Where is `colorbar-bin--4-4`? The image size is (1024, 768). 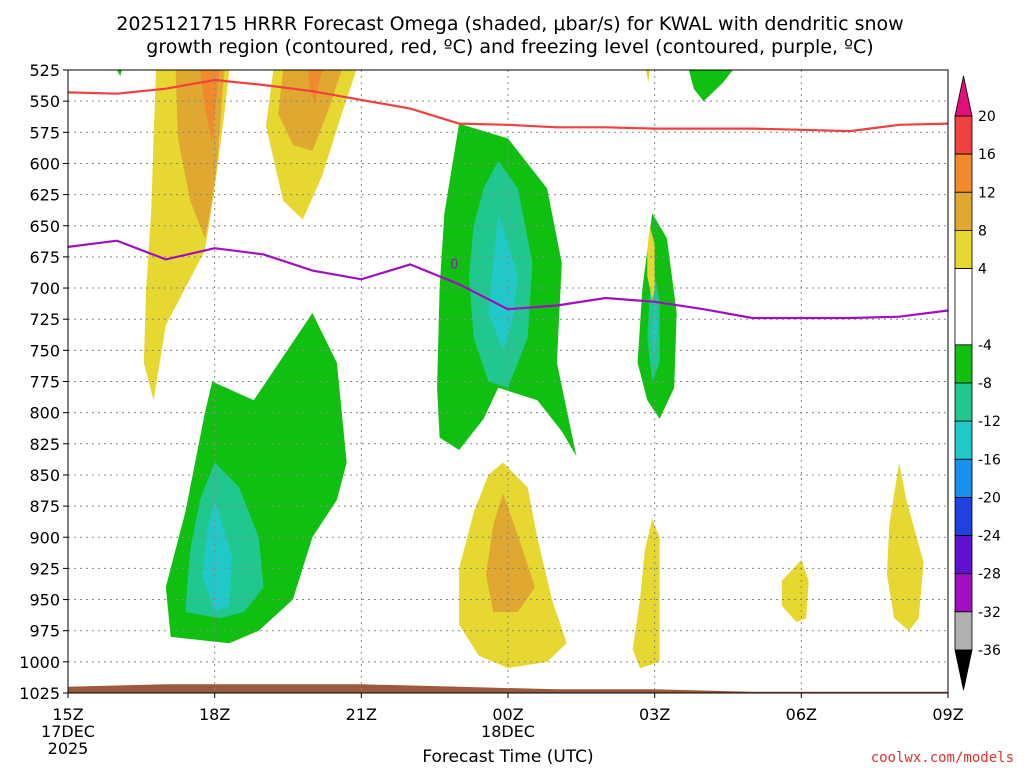
colorbar-bin--4-4 is located at coordinates (963, 307).